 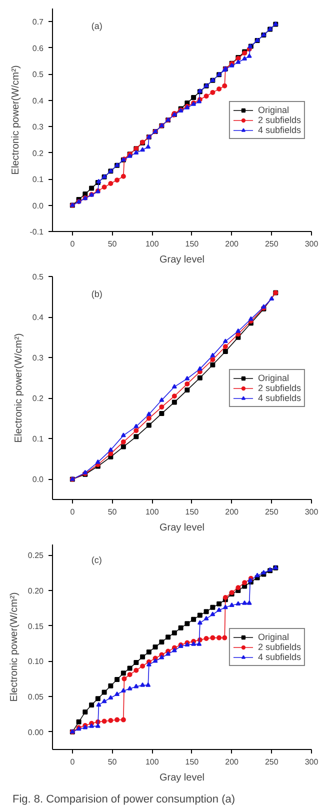 I want to click on y-tick-label: -0.1, so click(x=37, y=232).